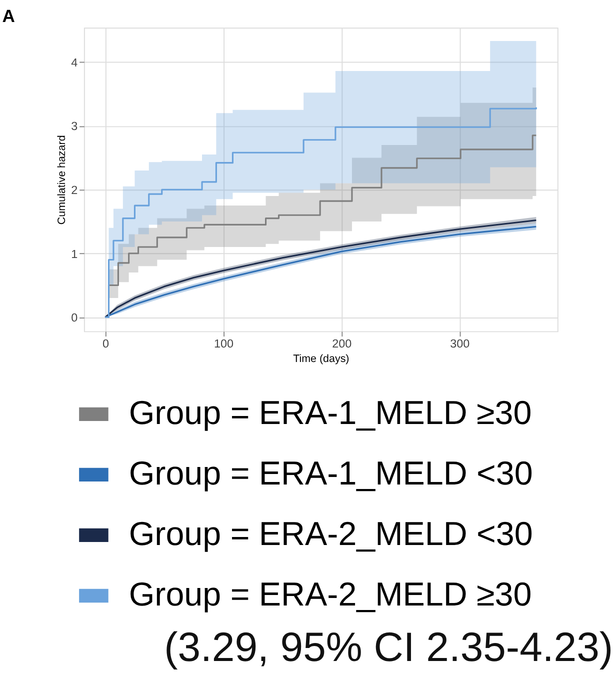  What do you see at coordinates (9, 16) in the screenshot?
I see `chart-title: A` at bounding box center [9, 16].